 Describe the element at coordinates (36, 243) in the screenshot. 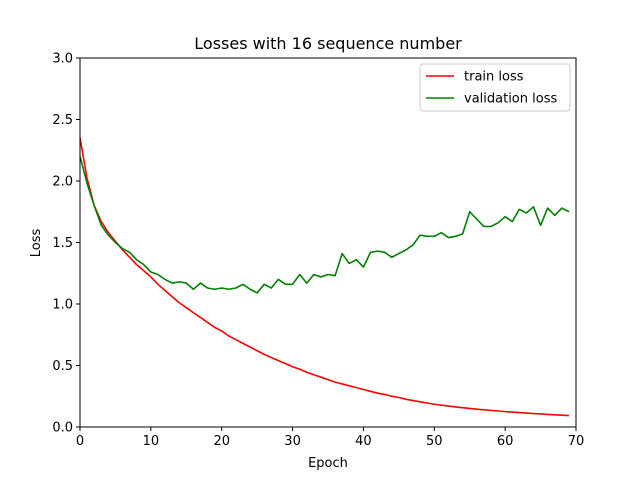

I see `y-axis-label: Loss` at that location.